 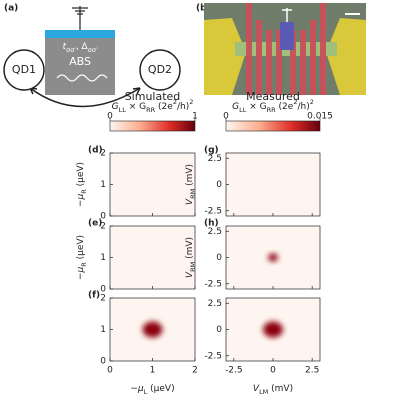 What do you see at coordinates (193, 194) in the screenshot?
I see `text-part: RM` at bounding box center [193, 194].